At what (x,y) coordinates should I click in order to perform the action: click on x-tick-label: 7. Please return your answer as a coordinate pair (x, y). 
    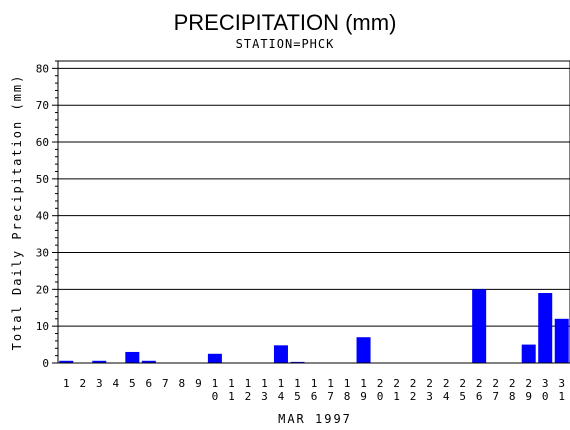
    Looking at the image, I should click on (165, 383).